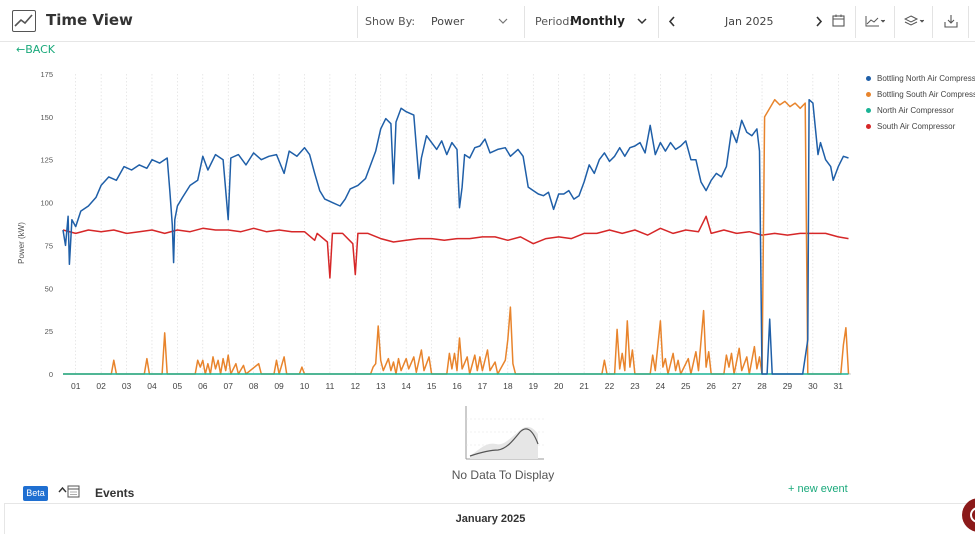 The width and height of the screenshot is (975, 534). I want to click on x-tick-label: 02, so click(101, 386).